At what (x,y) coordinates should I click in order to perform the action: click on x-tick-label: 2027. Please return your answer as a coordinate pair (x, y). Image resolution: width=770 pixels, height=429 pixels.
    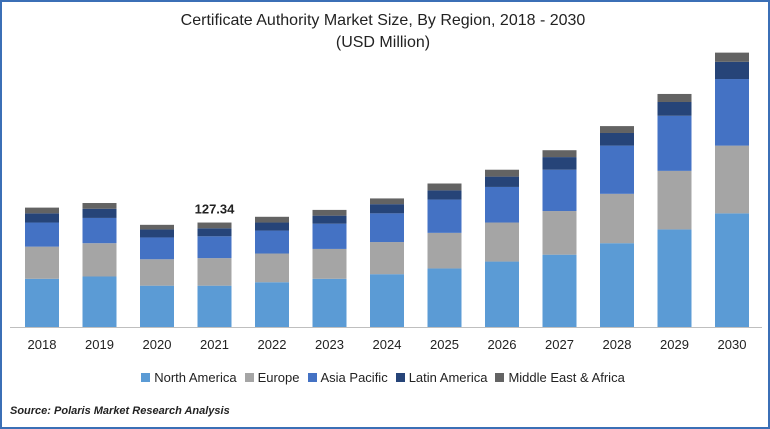
    Looking at the image, I should click on (559, 344).